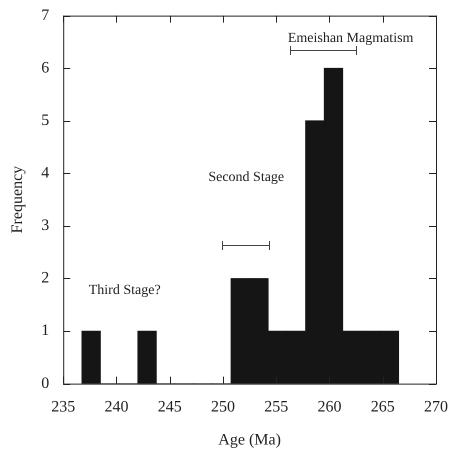 This screenshot has width=454, height=458. I want to click on y-tick-label: 0, so click(45, 383).